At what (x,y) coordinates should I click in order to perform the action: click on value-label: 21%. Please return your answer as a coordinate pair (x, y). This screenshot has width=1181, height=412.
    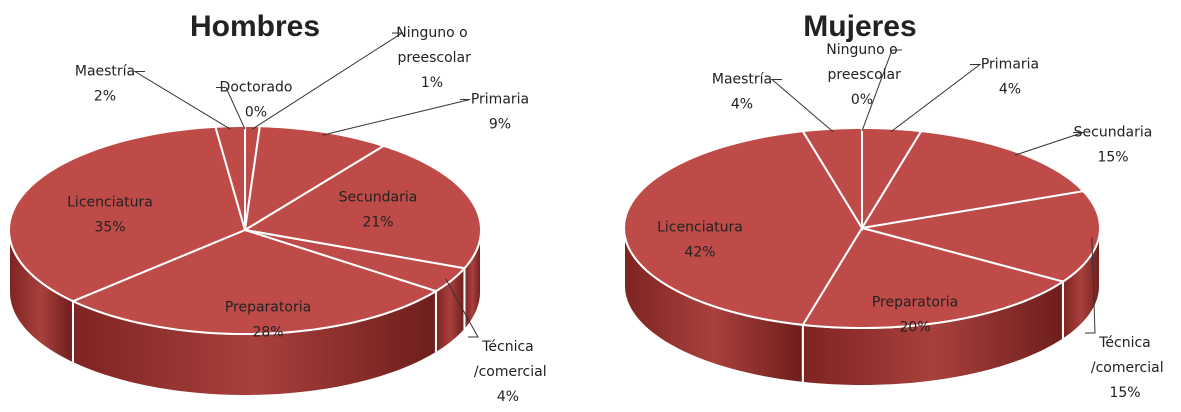
    Looking at the image, I should click on (377, 223).